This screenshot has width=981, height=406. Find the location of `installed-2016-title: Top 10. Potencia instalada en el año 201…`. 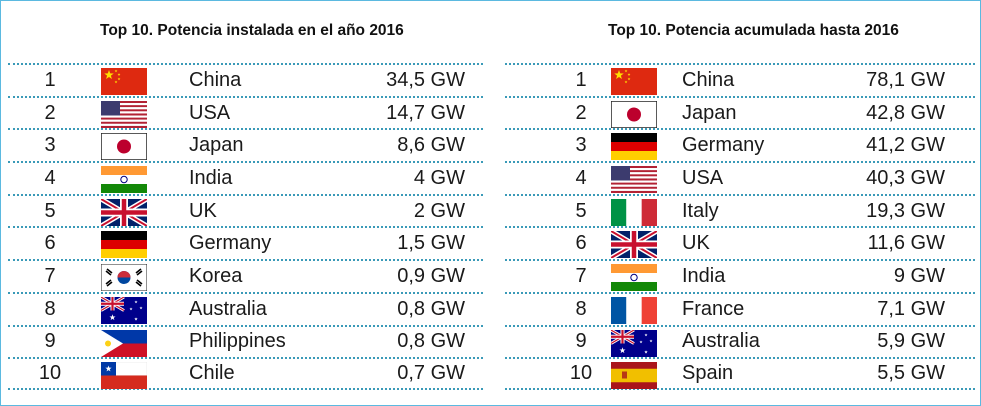

installed-2016-title: Top 10. Potencia instalada en el año 201… is located at coordinates (252, 30).